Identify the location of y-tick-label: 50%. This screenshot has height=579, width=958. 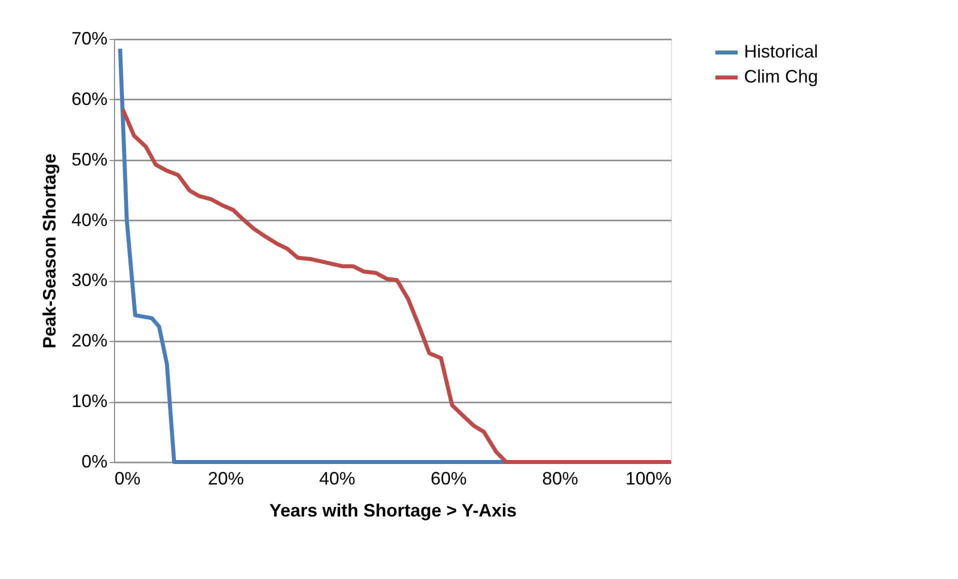
(89, 159).